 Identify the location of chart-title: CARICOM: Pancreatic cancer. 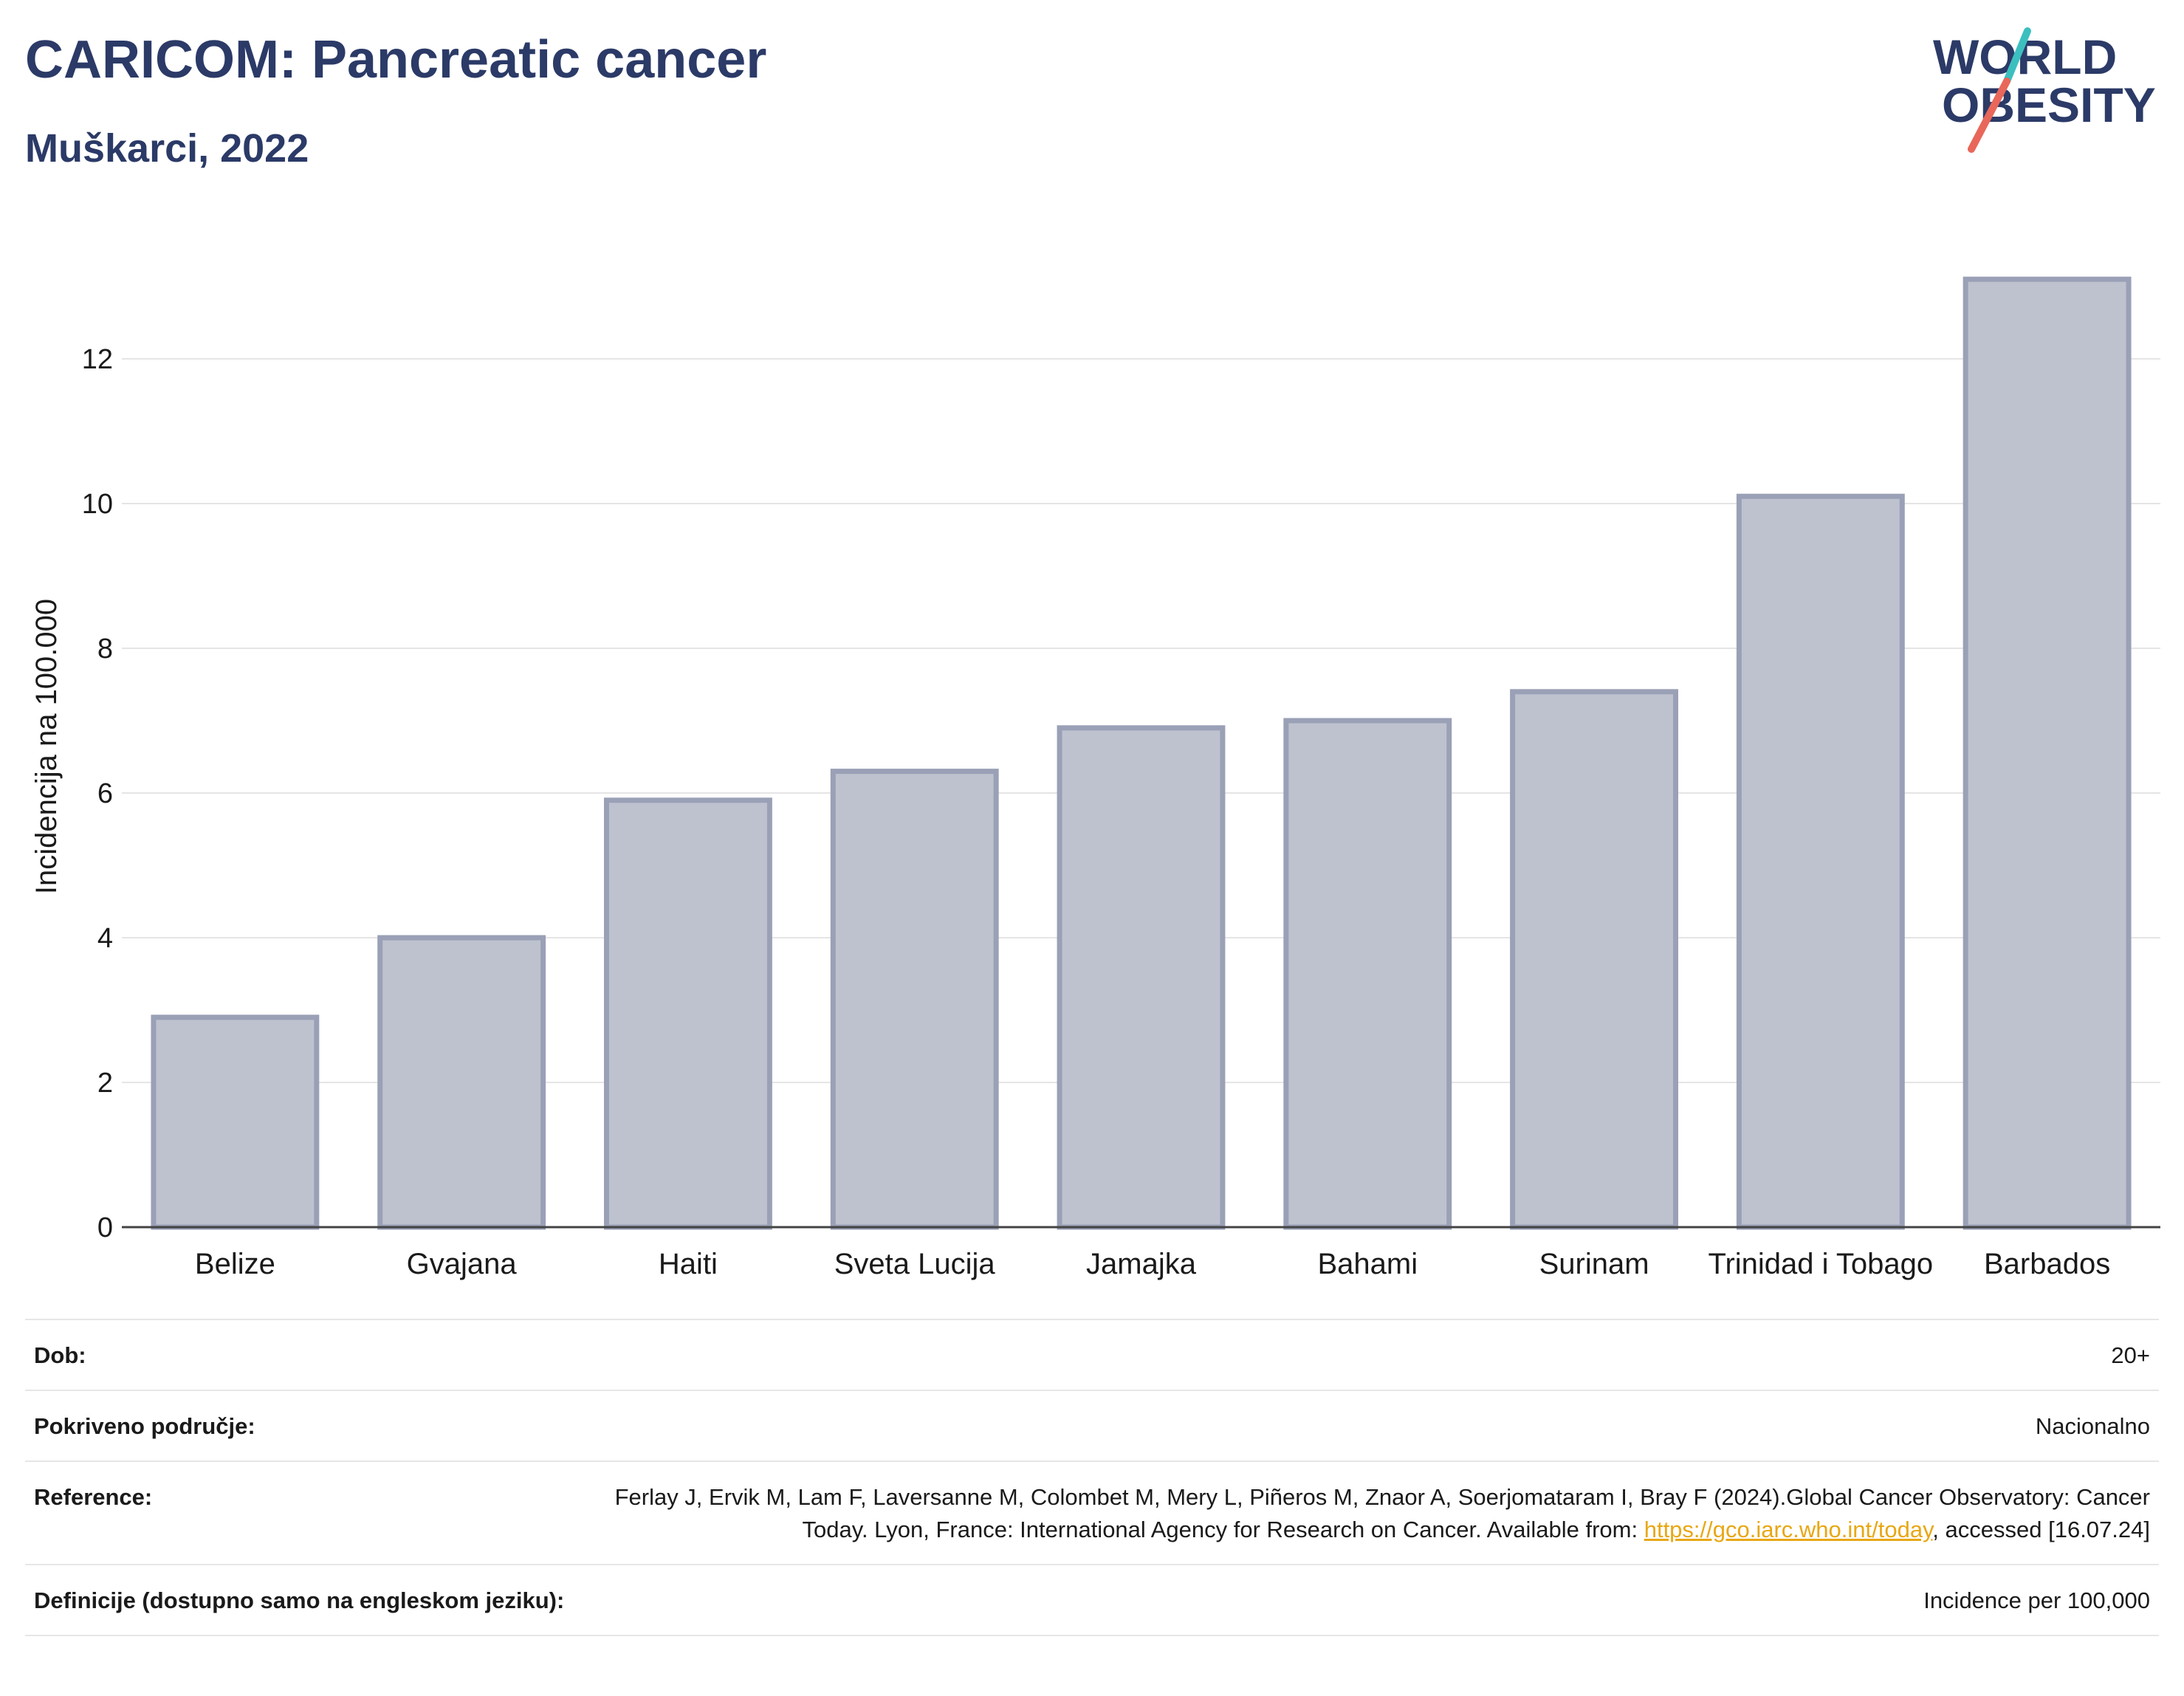
(396, 59).